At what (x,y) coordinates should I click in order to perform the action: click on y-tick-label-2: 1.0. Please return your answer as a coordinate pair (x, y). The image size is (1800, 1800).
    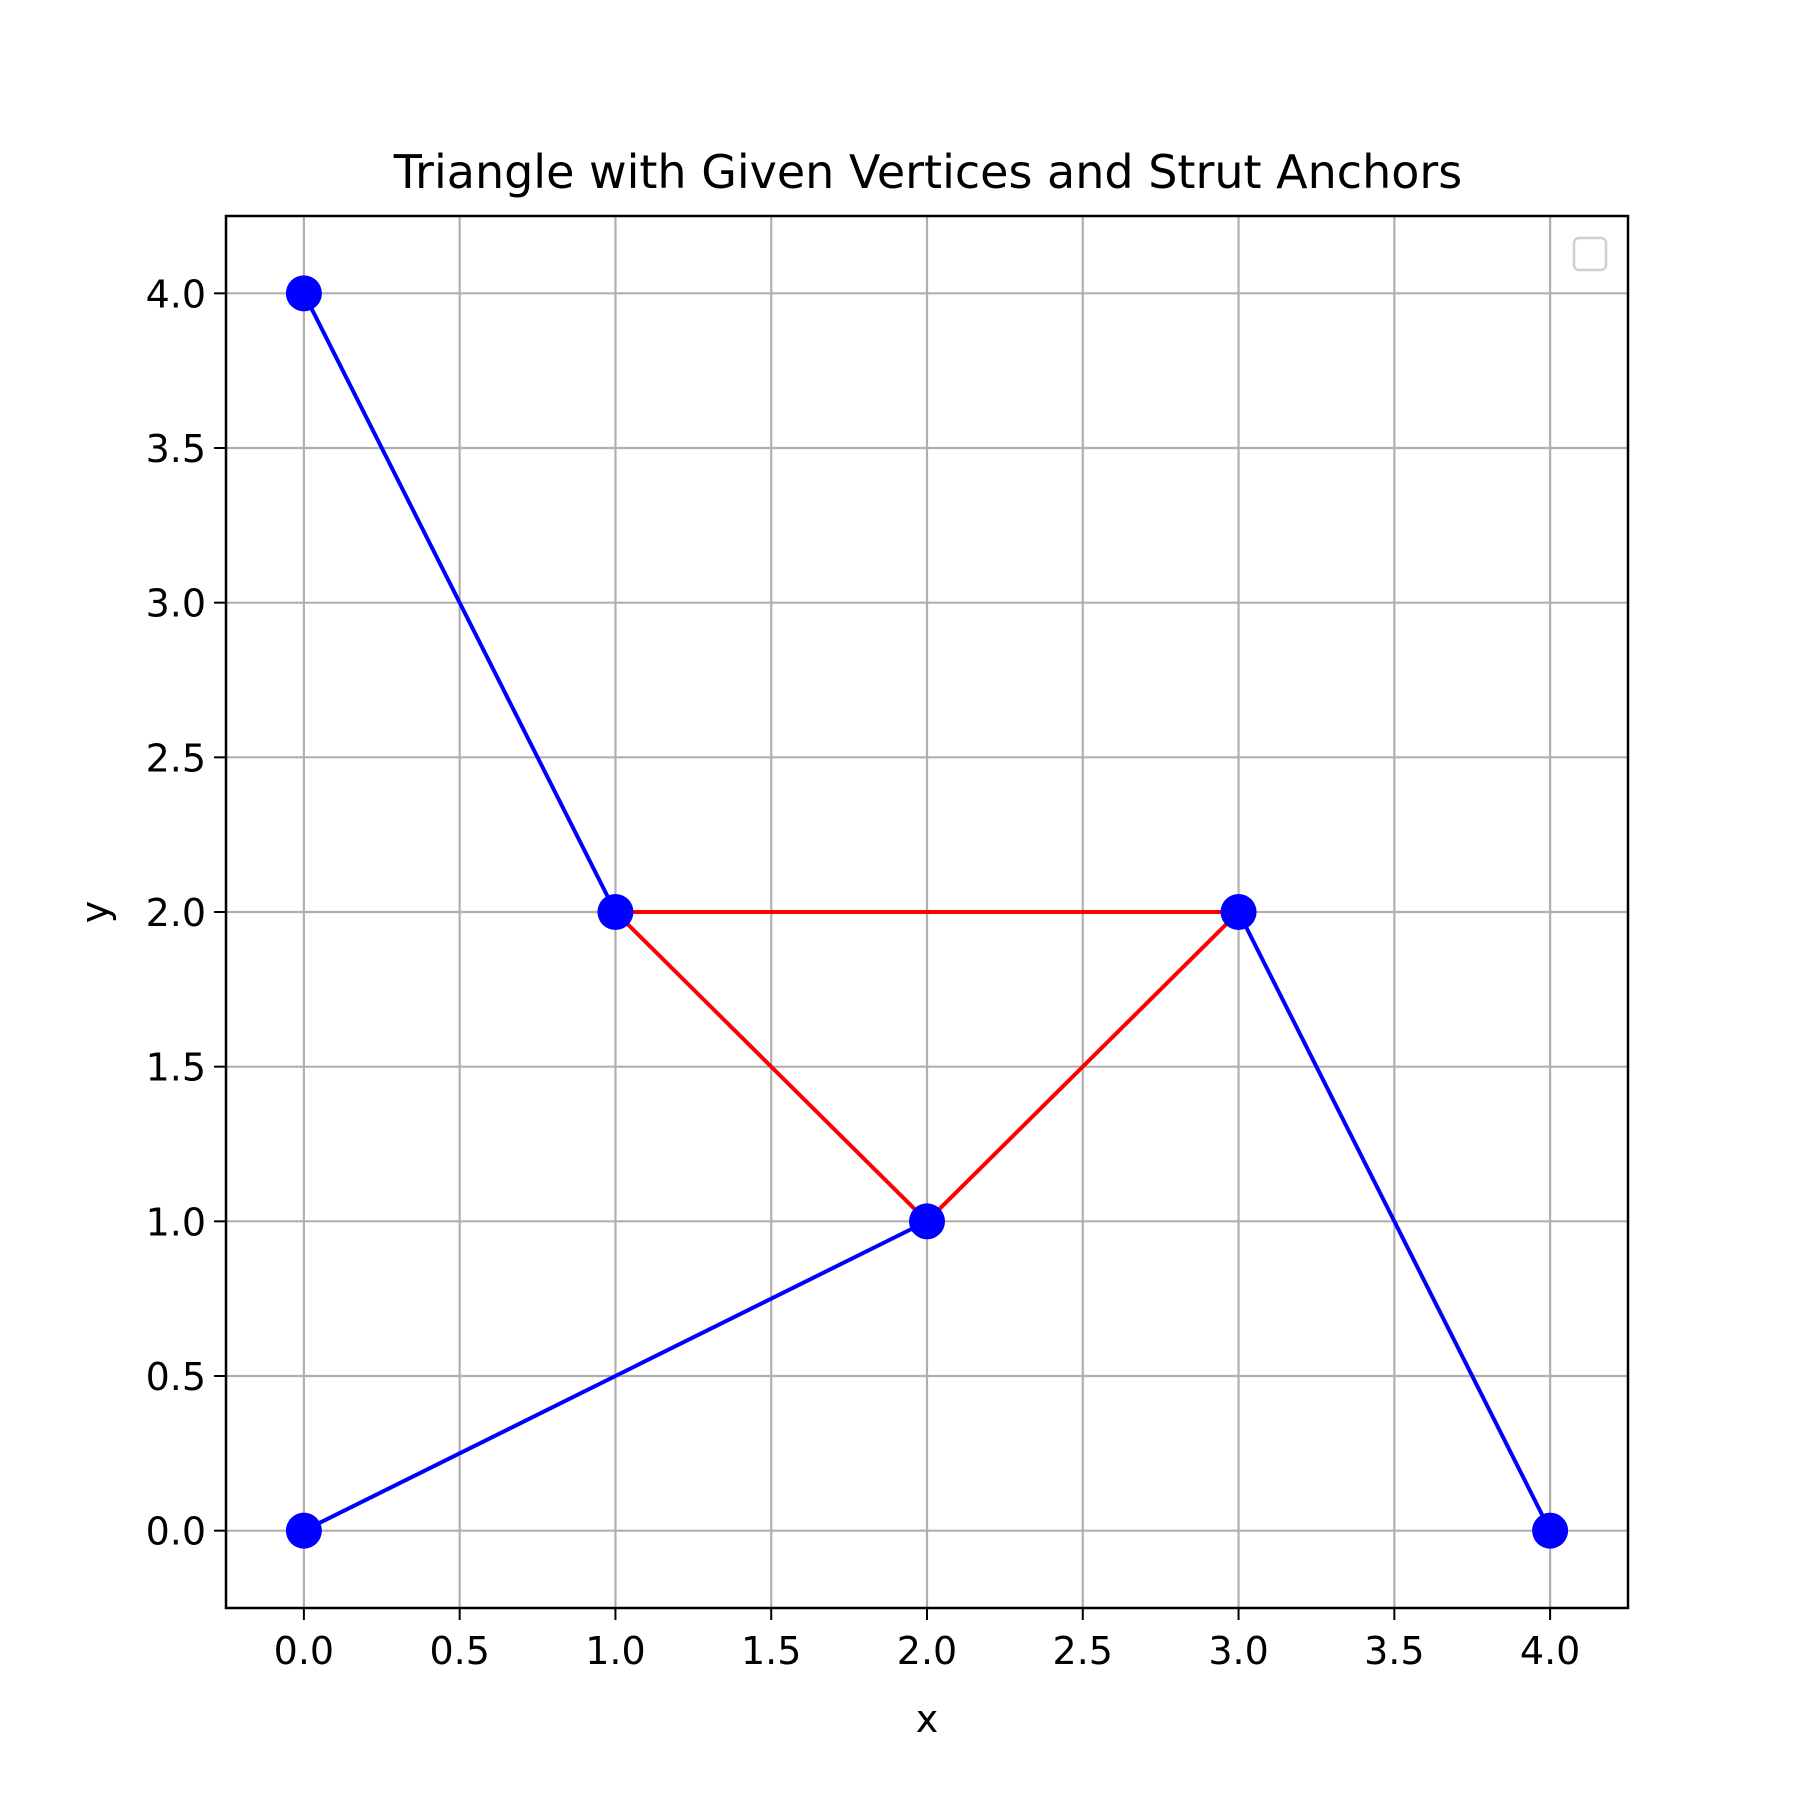
    Looking at the image, I should click on (176, 1222).